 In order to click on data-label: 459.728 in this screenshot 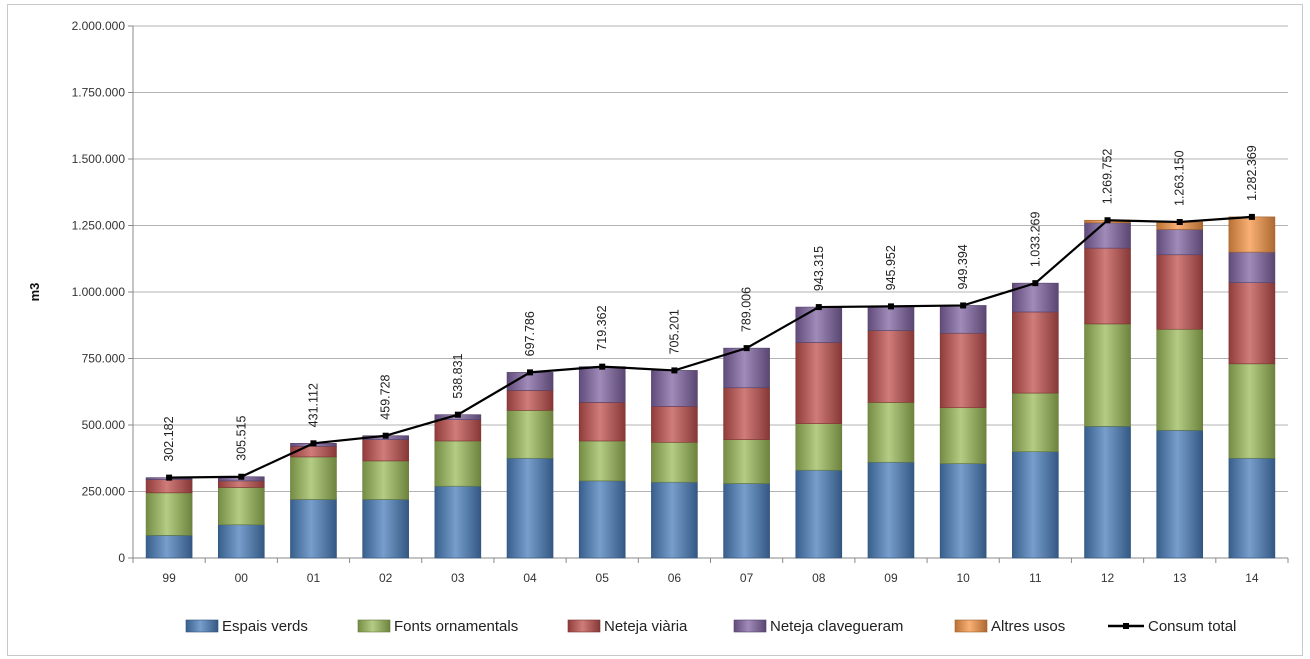, I will do `click(386, 396)`.